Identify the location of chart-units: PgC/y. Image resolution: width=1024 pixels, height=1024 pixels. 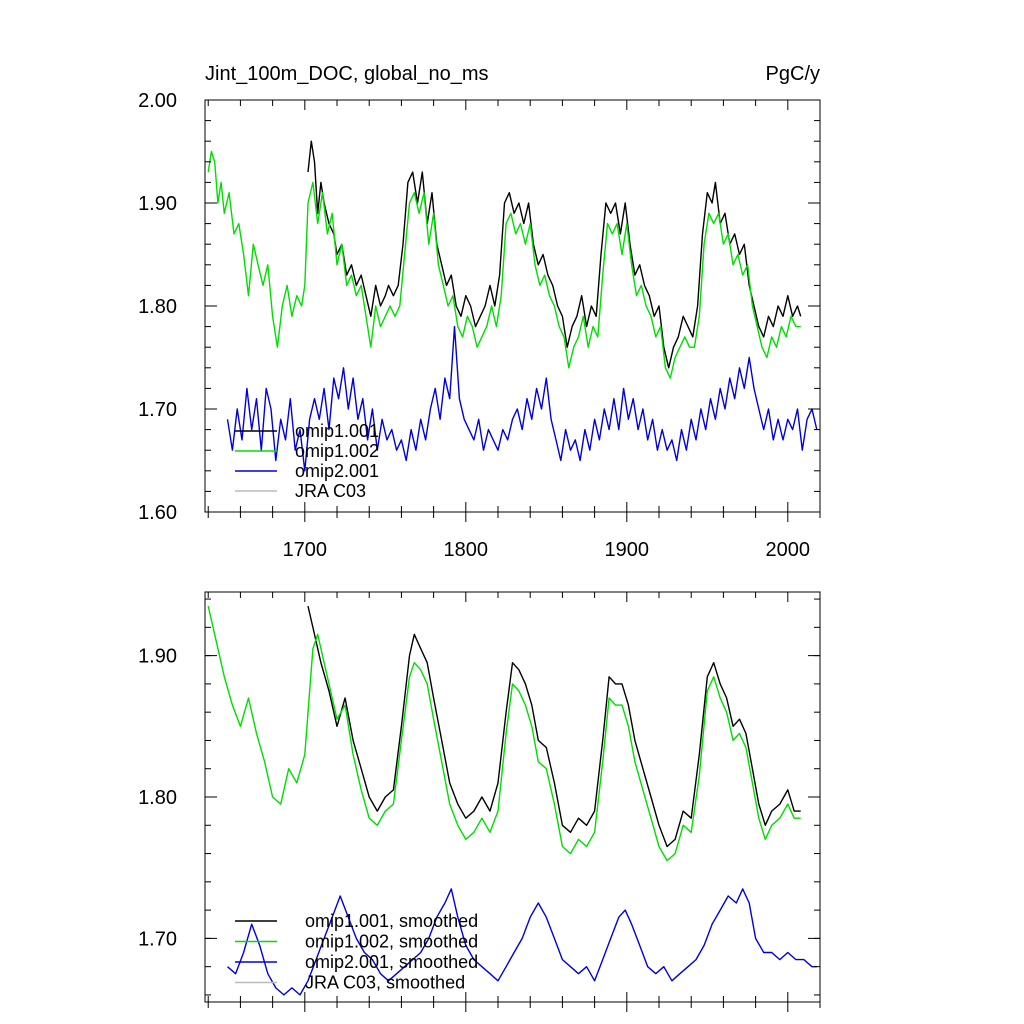
(793, 74).